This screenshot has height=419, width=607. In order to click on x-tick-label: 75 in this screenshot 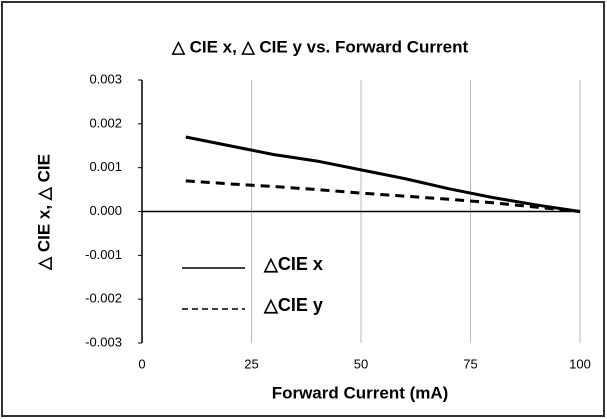, I will do `click(470, 363)`.